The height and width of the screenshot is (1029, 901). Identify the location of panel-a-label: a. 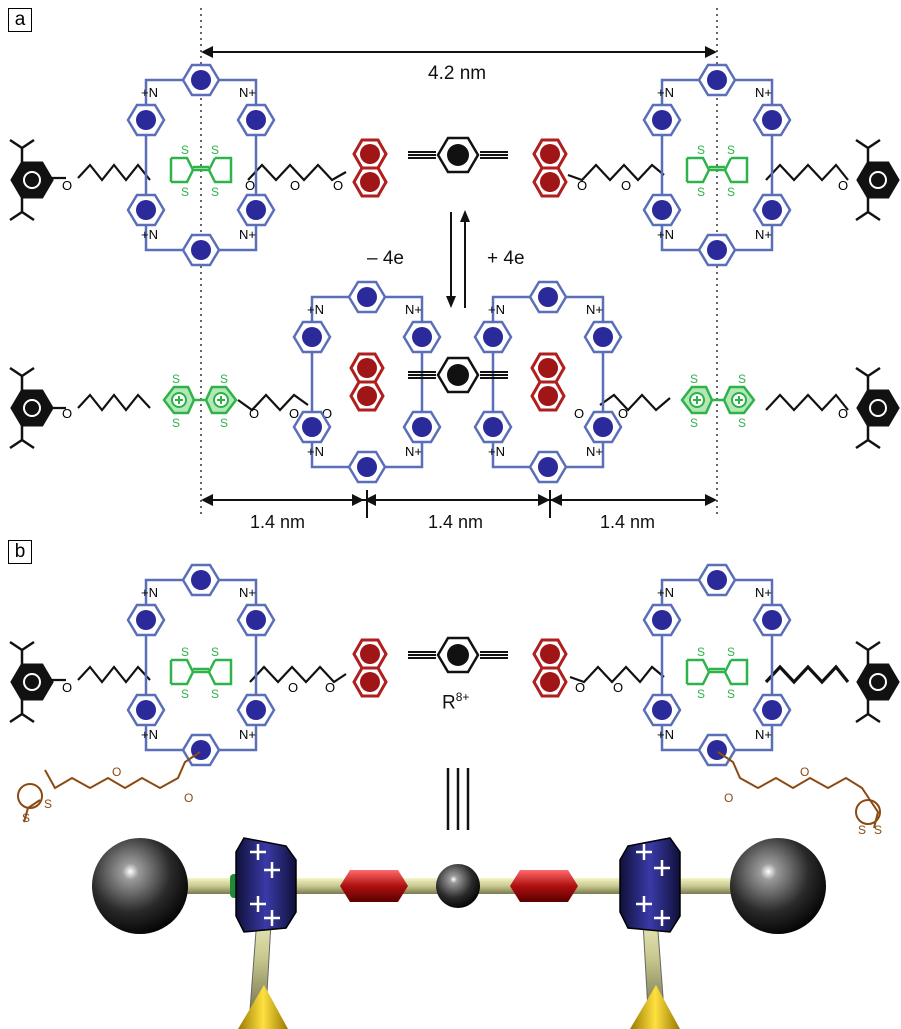
(20, 20).